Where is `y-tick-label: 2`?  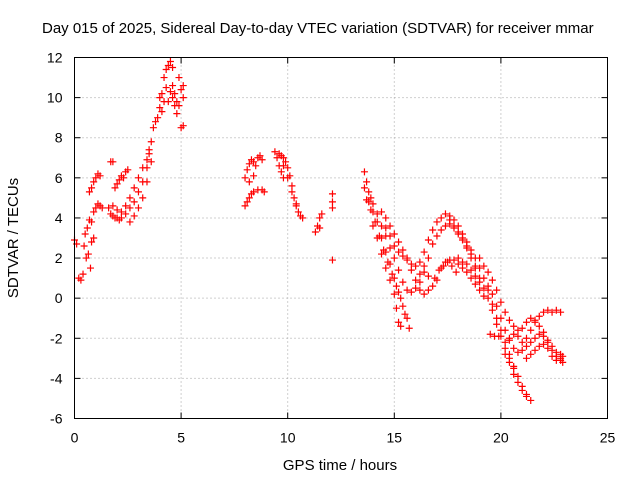
y-tick-label: 2 is located at coordinates (59, 258).